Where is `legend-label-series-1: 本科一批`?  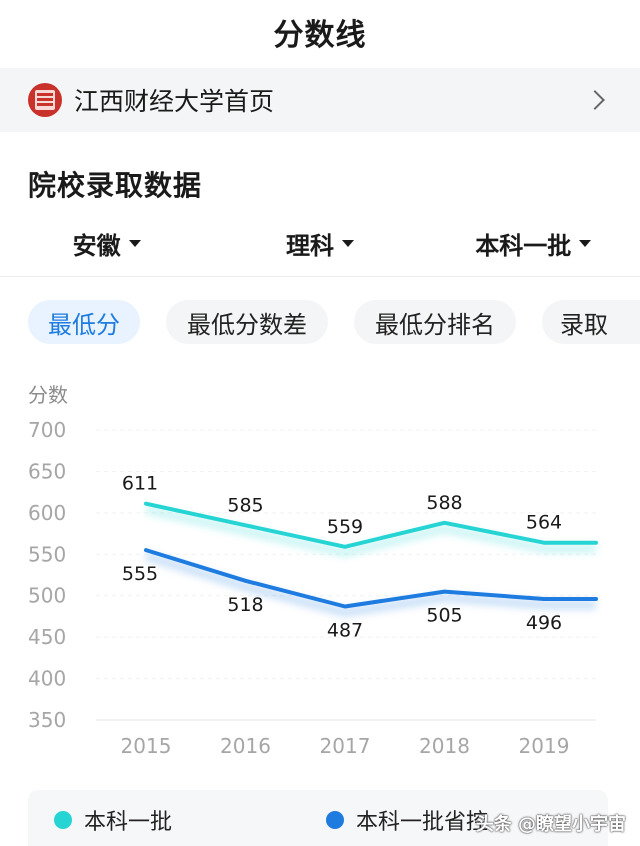
legend-label-series-1: 本科一批 is located at coordinates (128, 822).